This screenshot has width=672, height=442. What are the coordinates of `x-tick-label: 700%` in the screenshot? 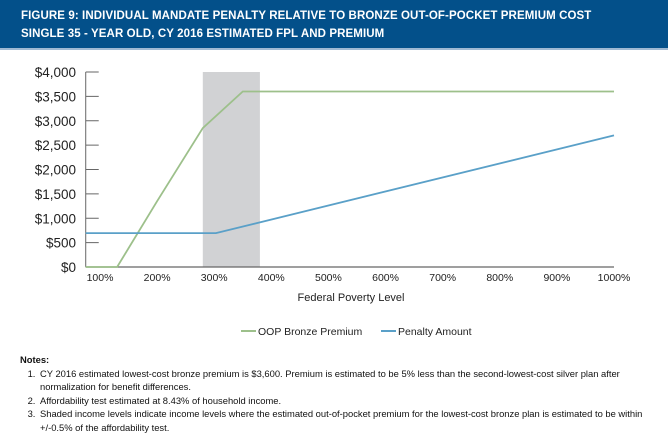 It's located at (442, 278).